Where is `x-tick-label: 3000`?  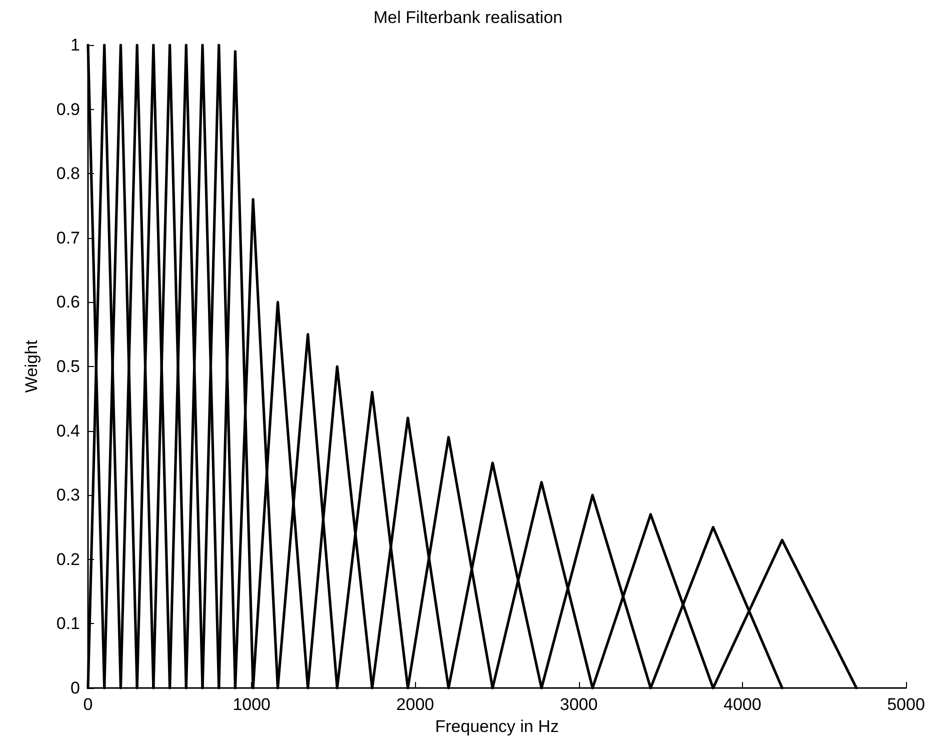
x-tick-label: 3000 is located at coordinates (579, 704).